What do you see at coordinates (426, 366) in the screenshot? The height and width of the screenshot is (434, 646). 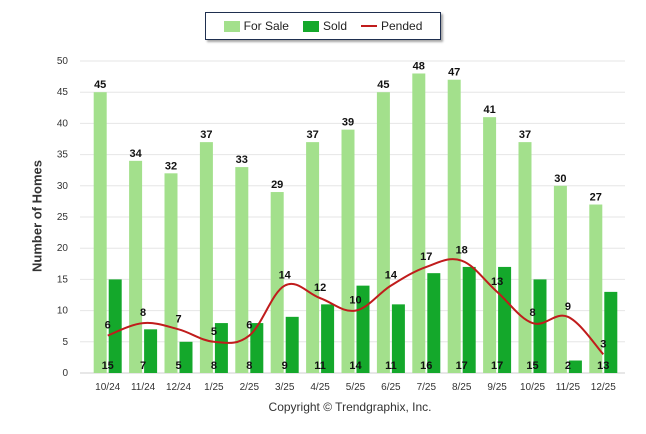 I see `data-label-sold: 16` at bounding box center [426, 366].